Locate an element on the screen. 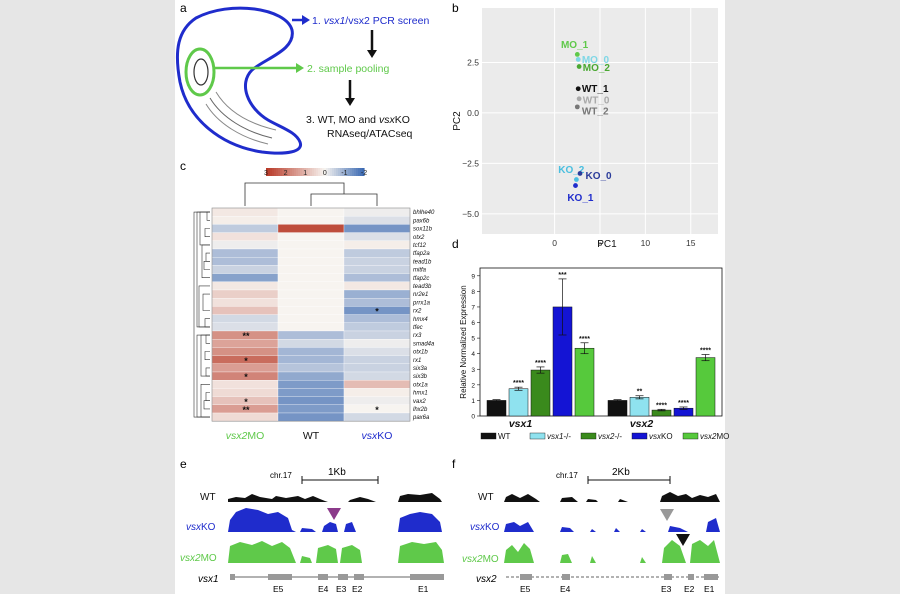 The height and width of the screenshot is (594, 900). step3-line2: RNAseq/ATACseq is located at coordinates (370, 134).